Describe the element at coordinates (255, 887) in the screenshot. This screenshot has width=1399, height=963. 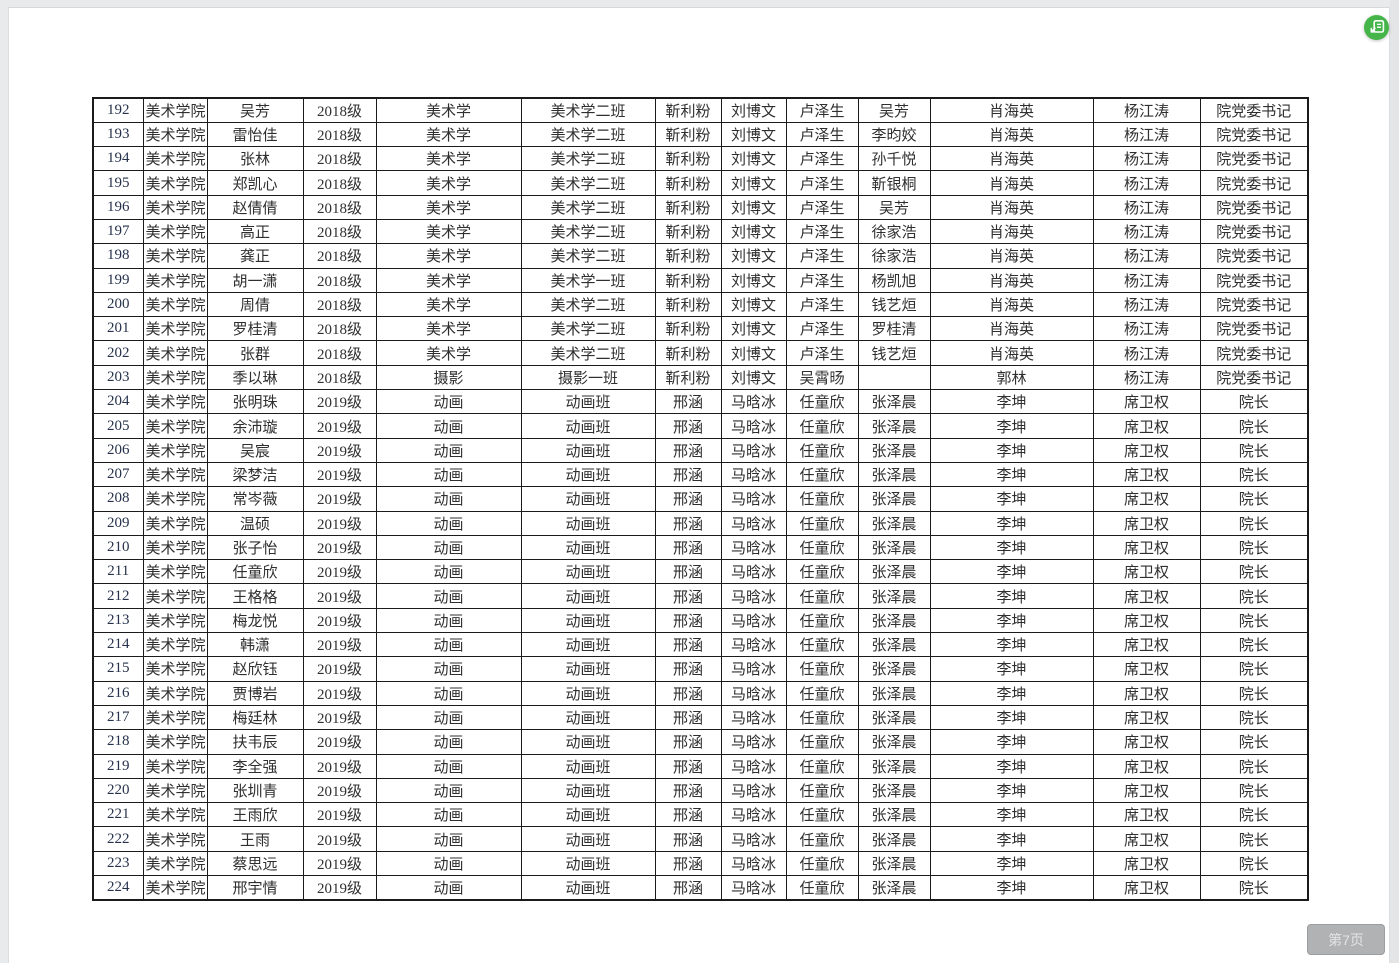
I see `table-cell: 邢宇情` at that location.